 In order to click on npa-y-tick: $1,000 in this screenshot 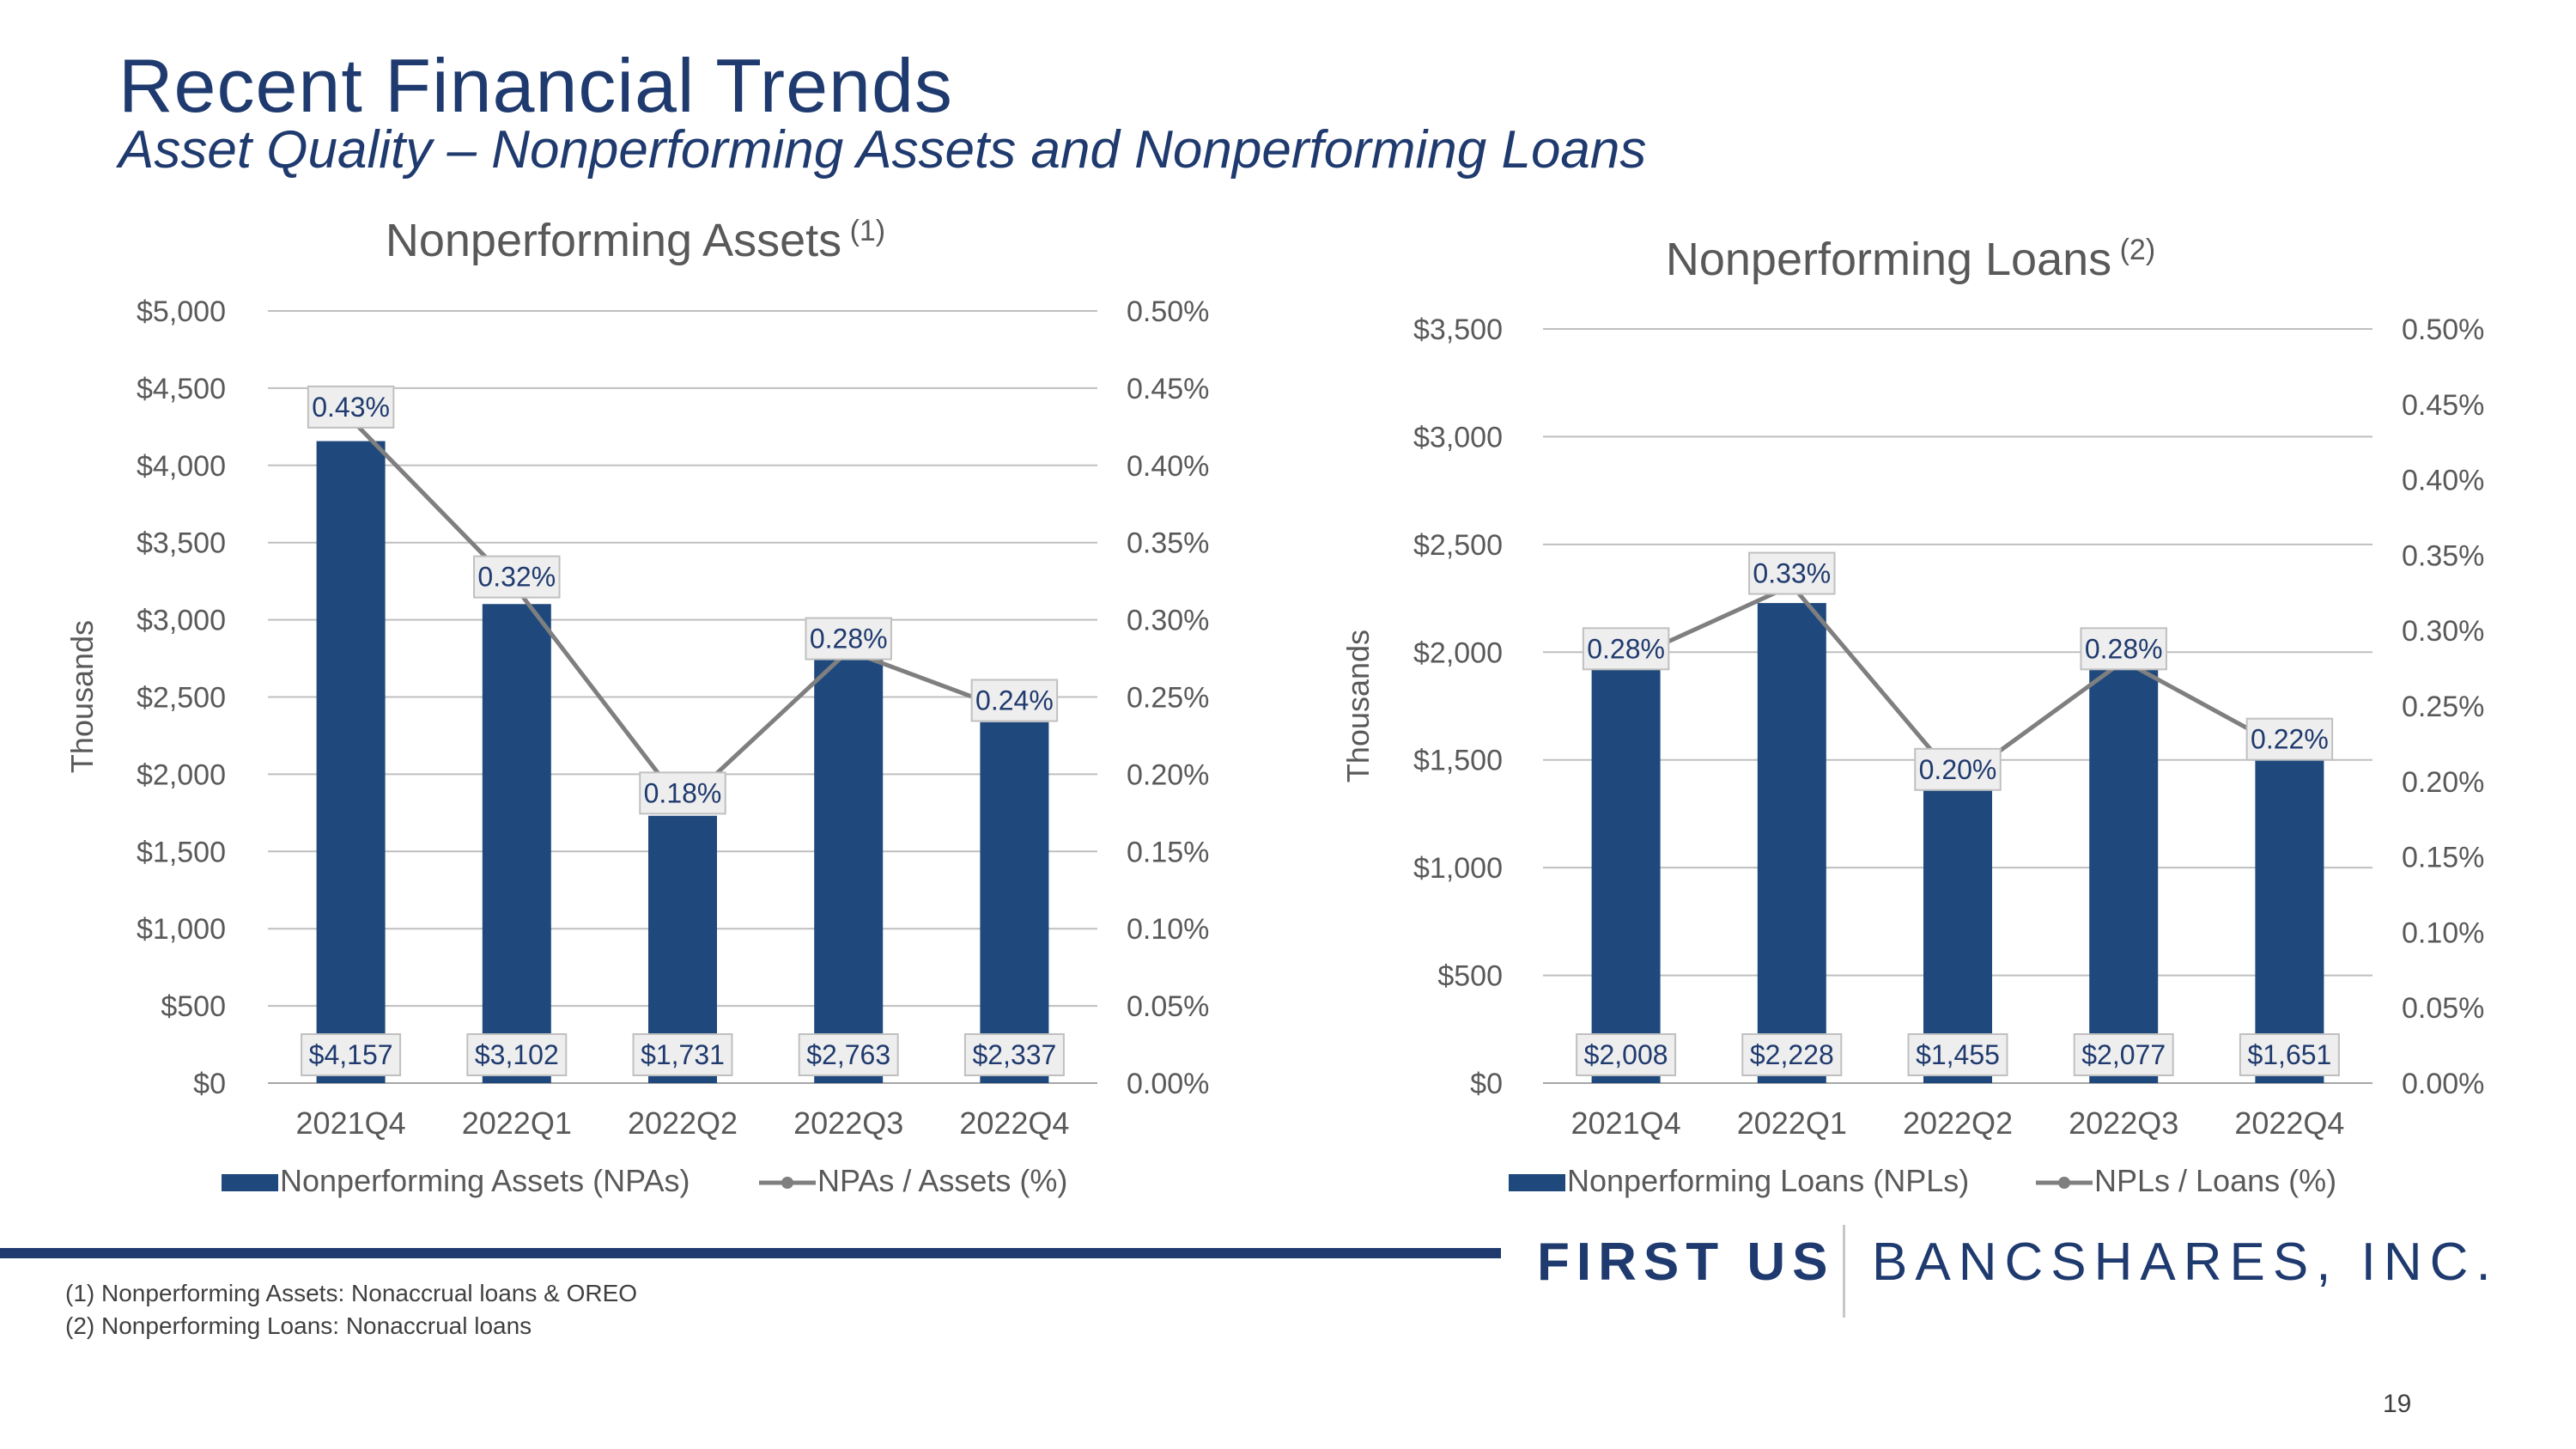, I will do `click(181, 929)`.